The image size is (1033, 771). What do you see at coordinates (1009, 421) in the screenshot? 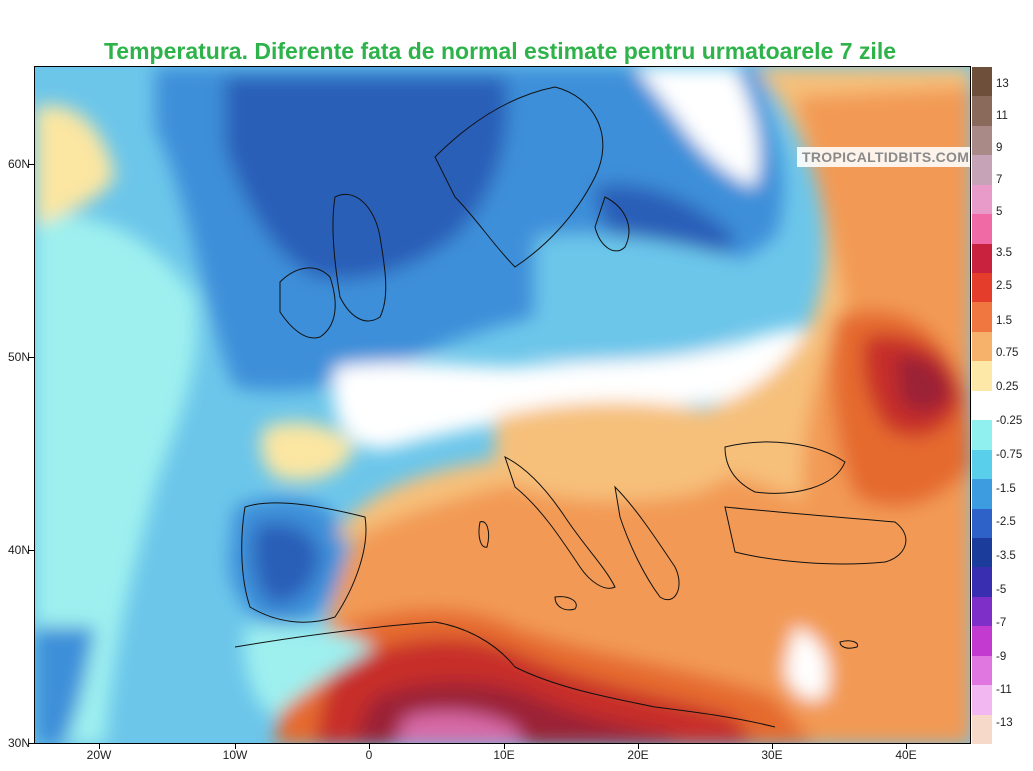
I see `colorbar-label: -0.25` at bounding box center [1009, 421].